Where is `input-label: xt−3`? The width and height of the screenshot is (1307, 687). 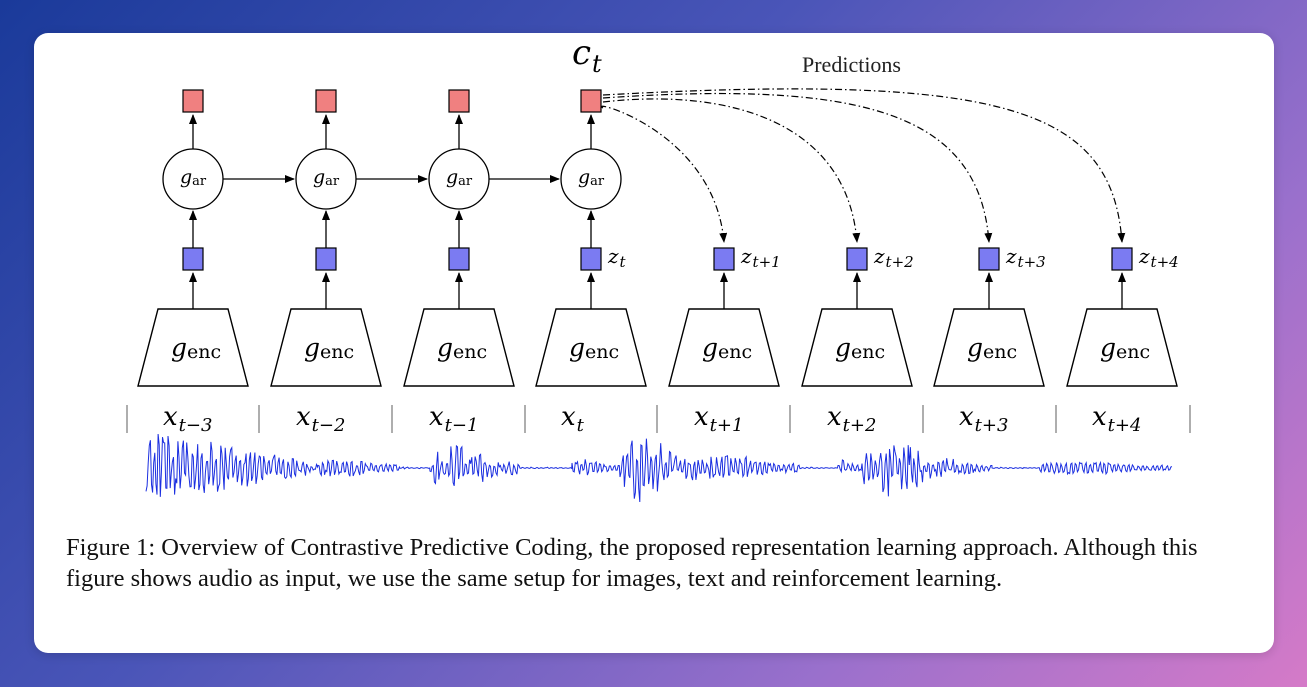 input-label: xt−3 is located at coordinates (187, 419).